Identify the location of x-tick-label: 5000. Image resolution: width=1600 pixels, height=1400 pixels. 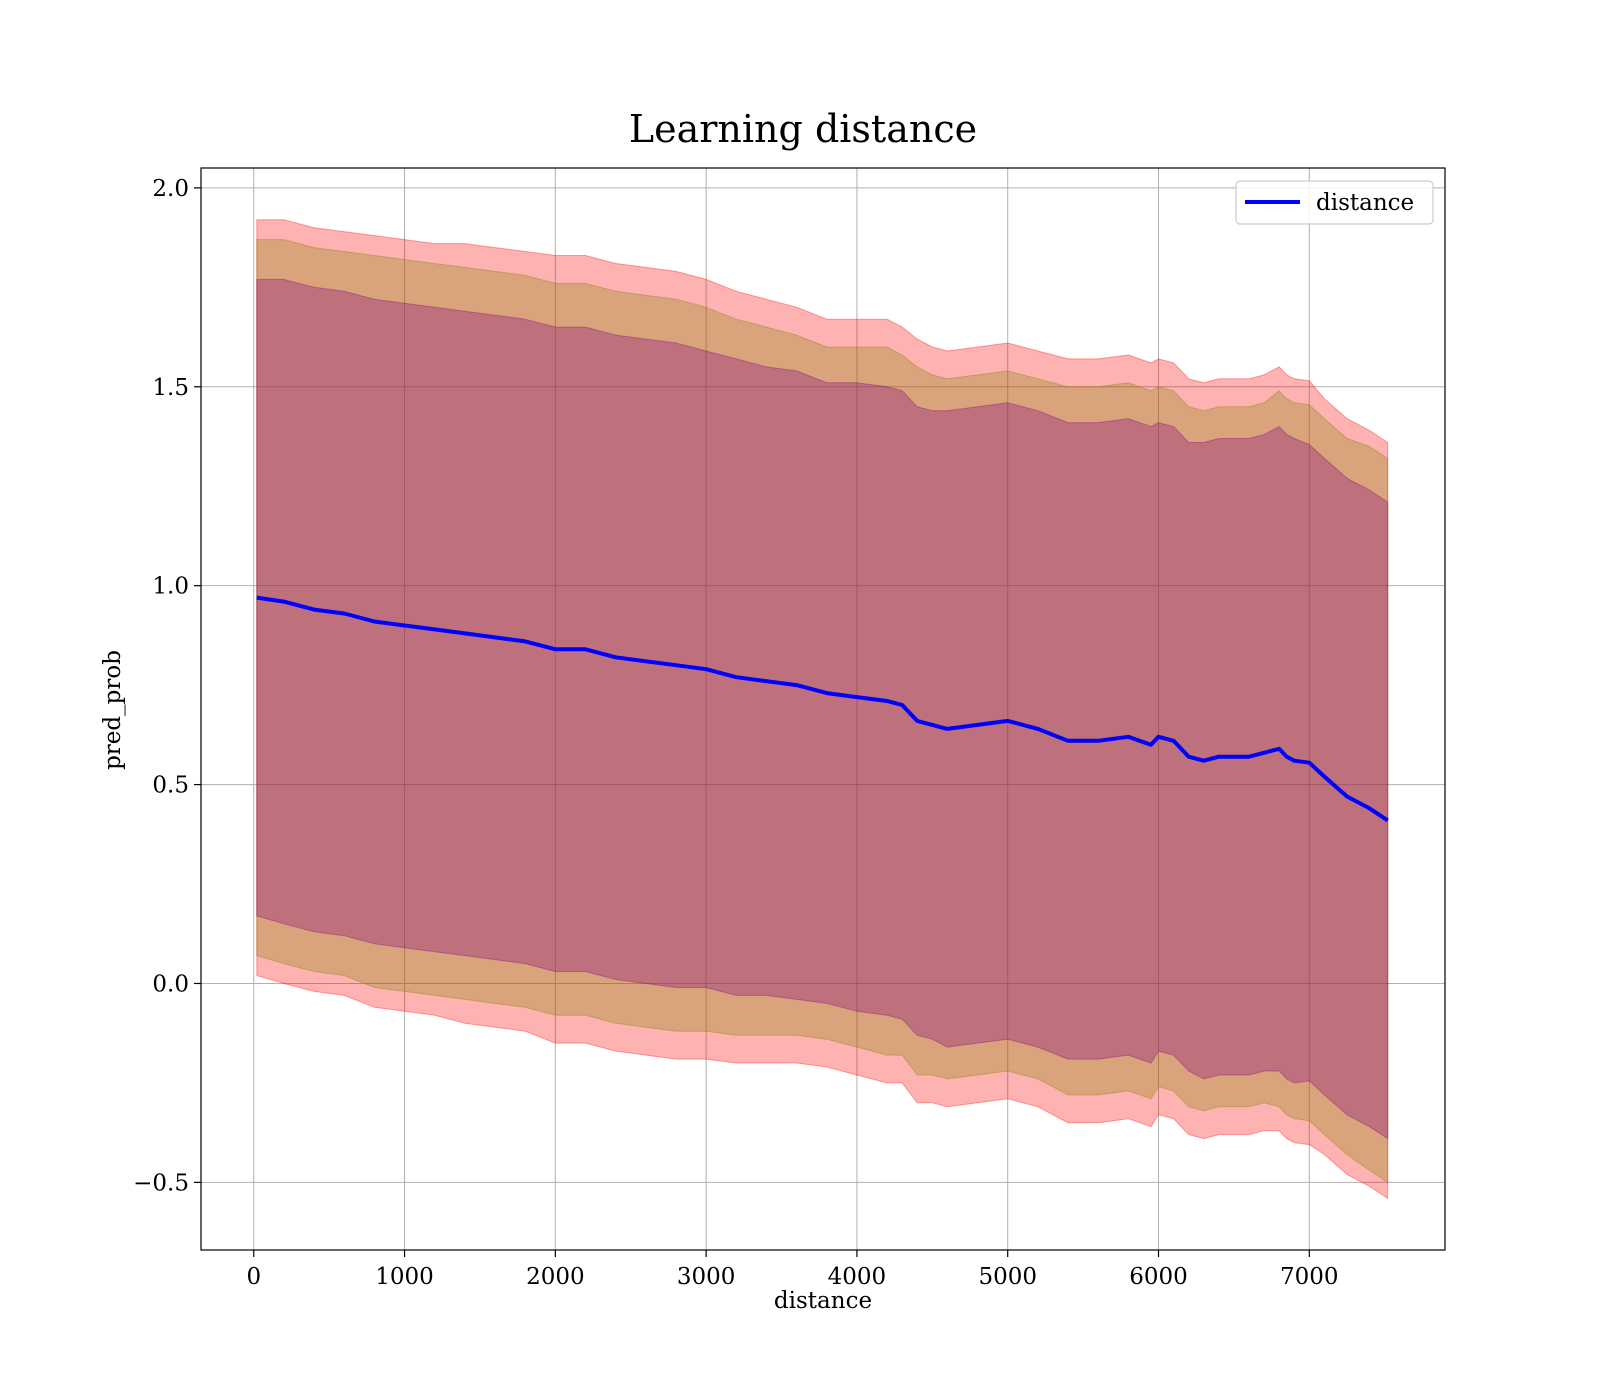
(1007, 1277).